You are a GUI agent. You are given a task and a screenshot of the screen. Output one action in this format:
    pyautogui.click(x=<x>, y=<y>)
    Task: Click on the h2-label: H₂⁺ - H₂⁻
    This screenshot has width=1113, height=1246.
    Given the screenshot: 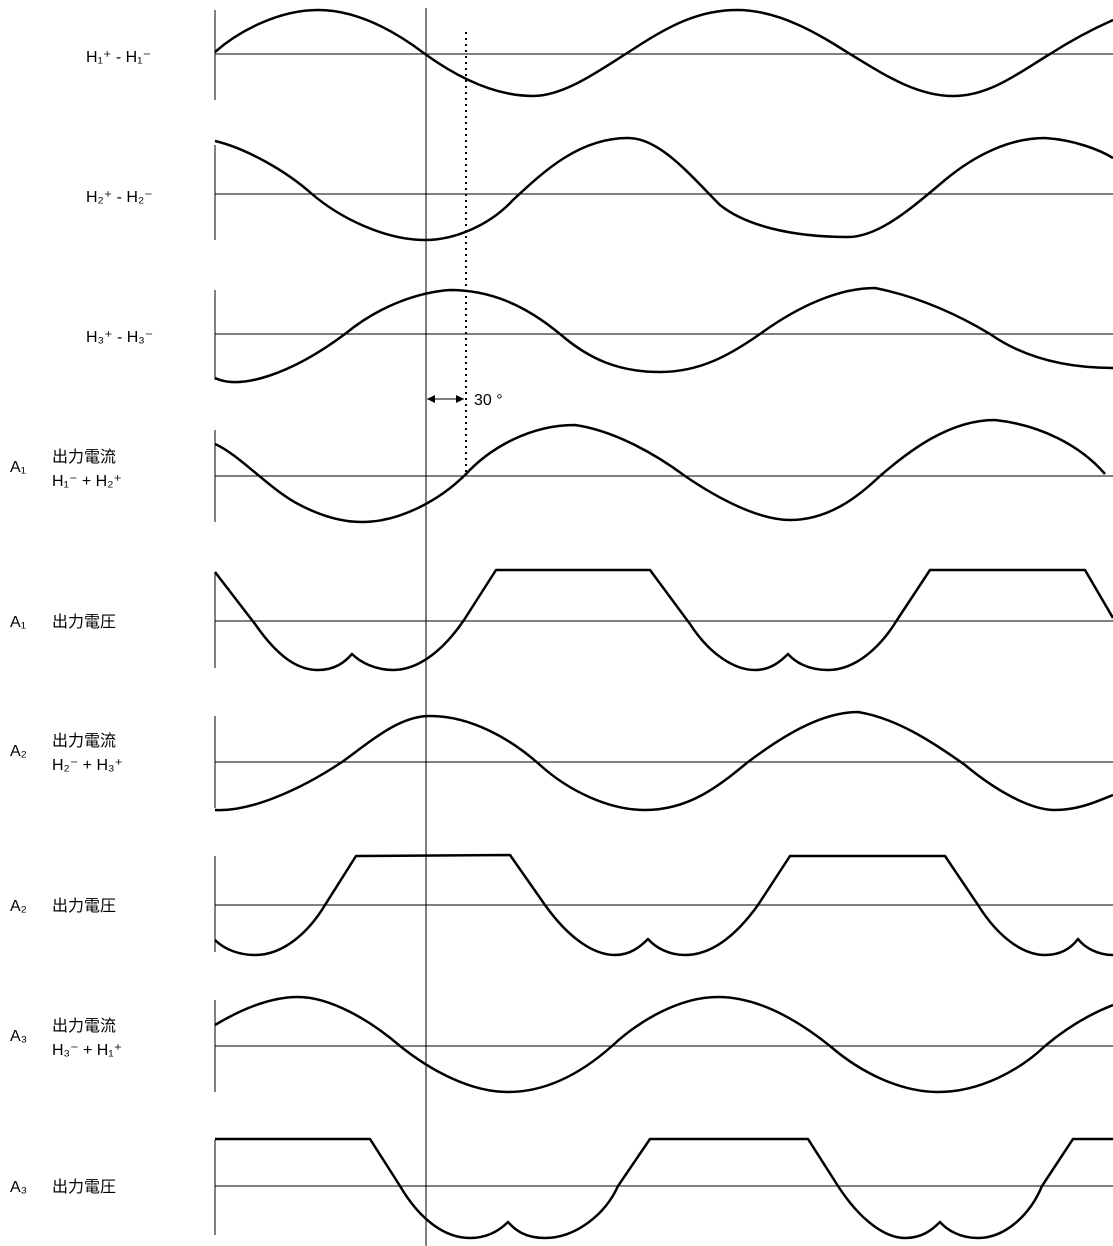 What is the action you would take?
    pyautogui.click(x=119, y=197)
    